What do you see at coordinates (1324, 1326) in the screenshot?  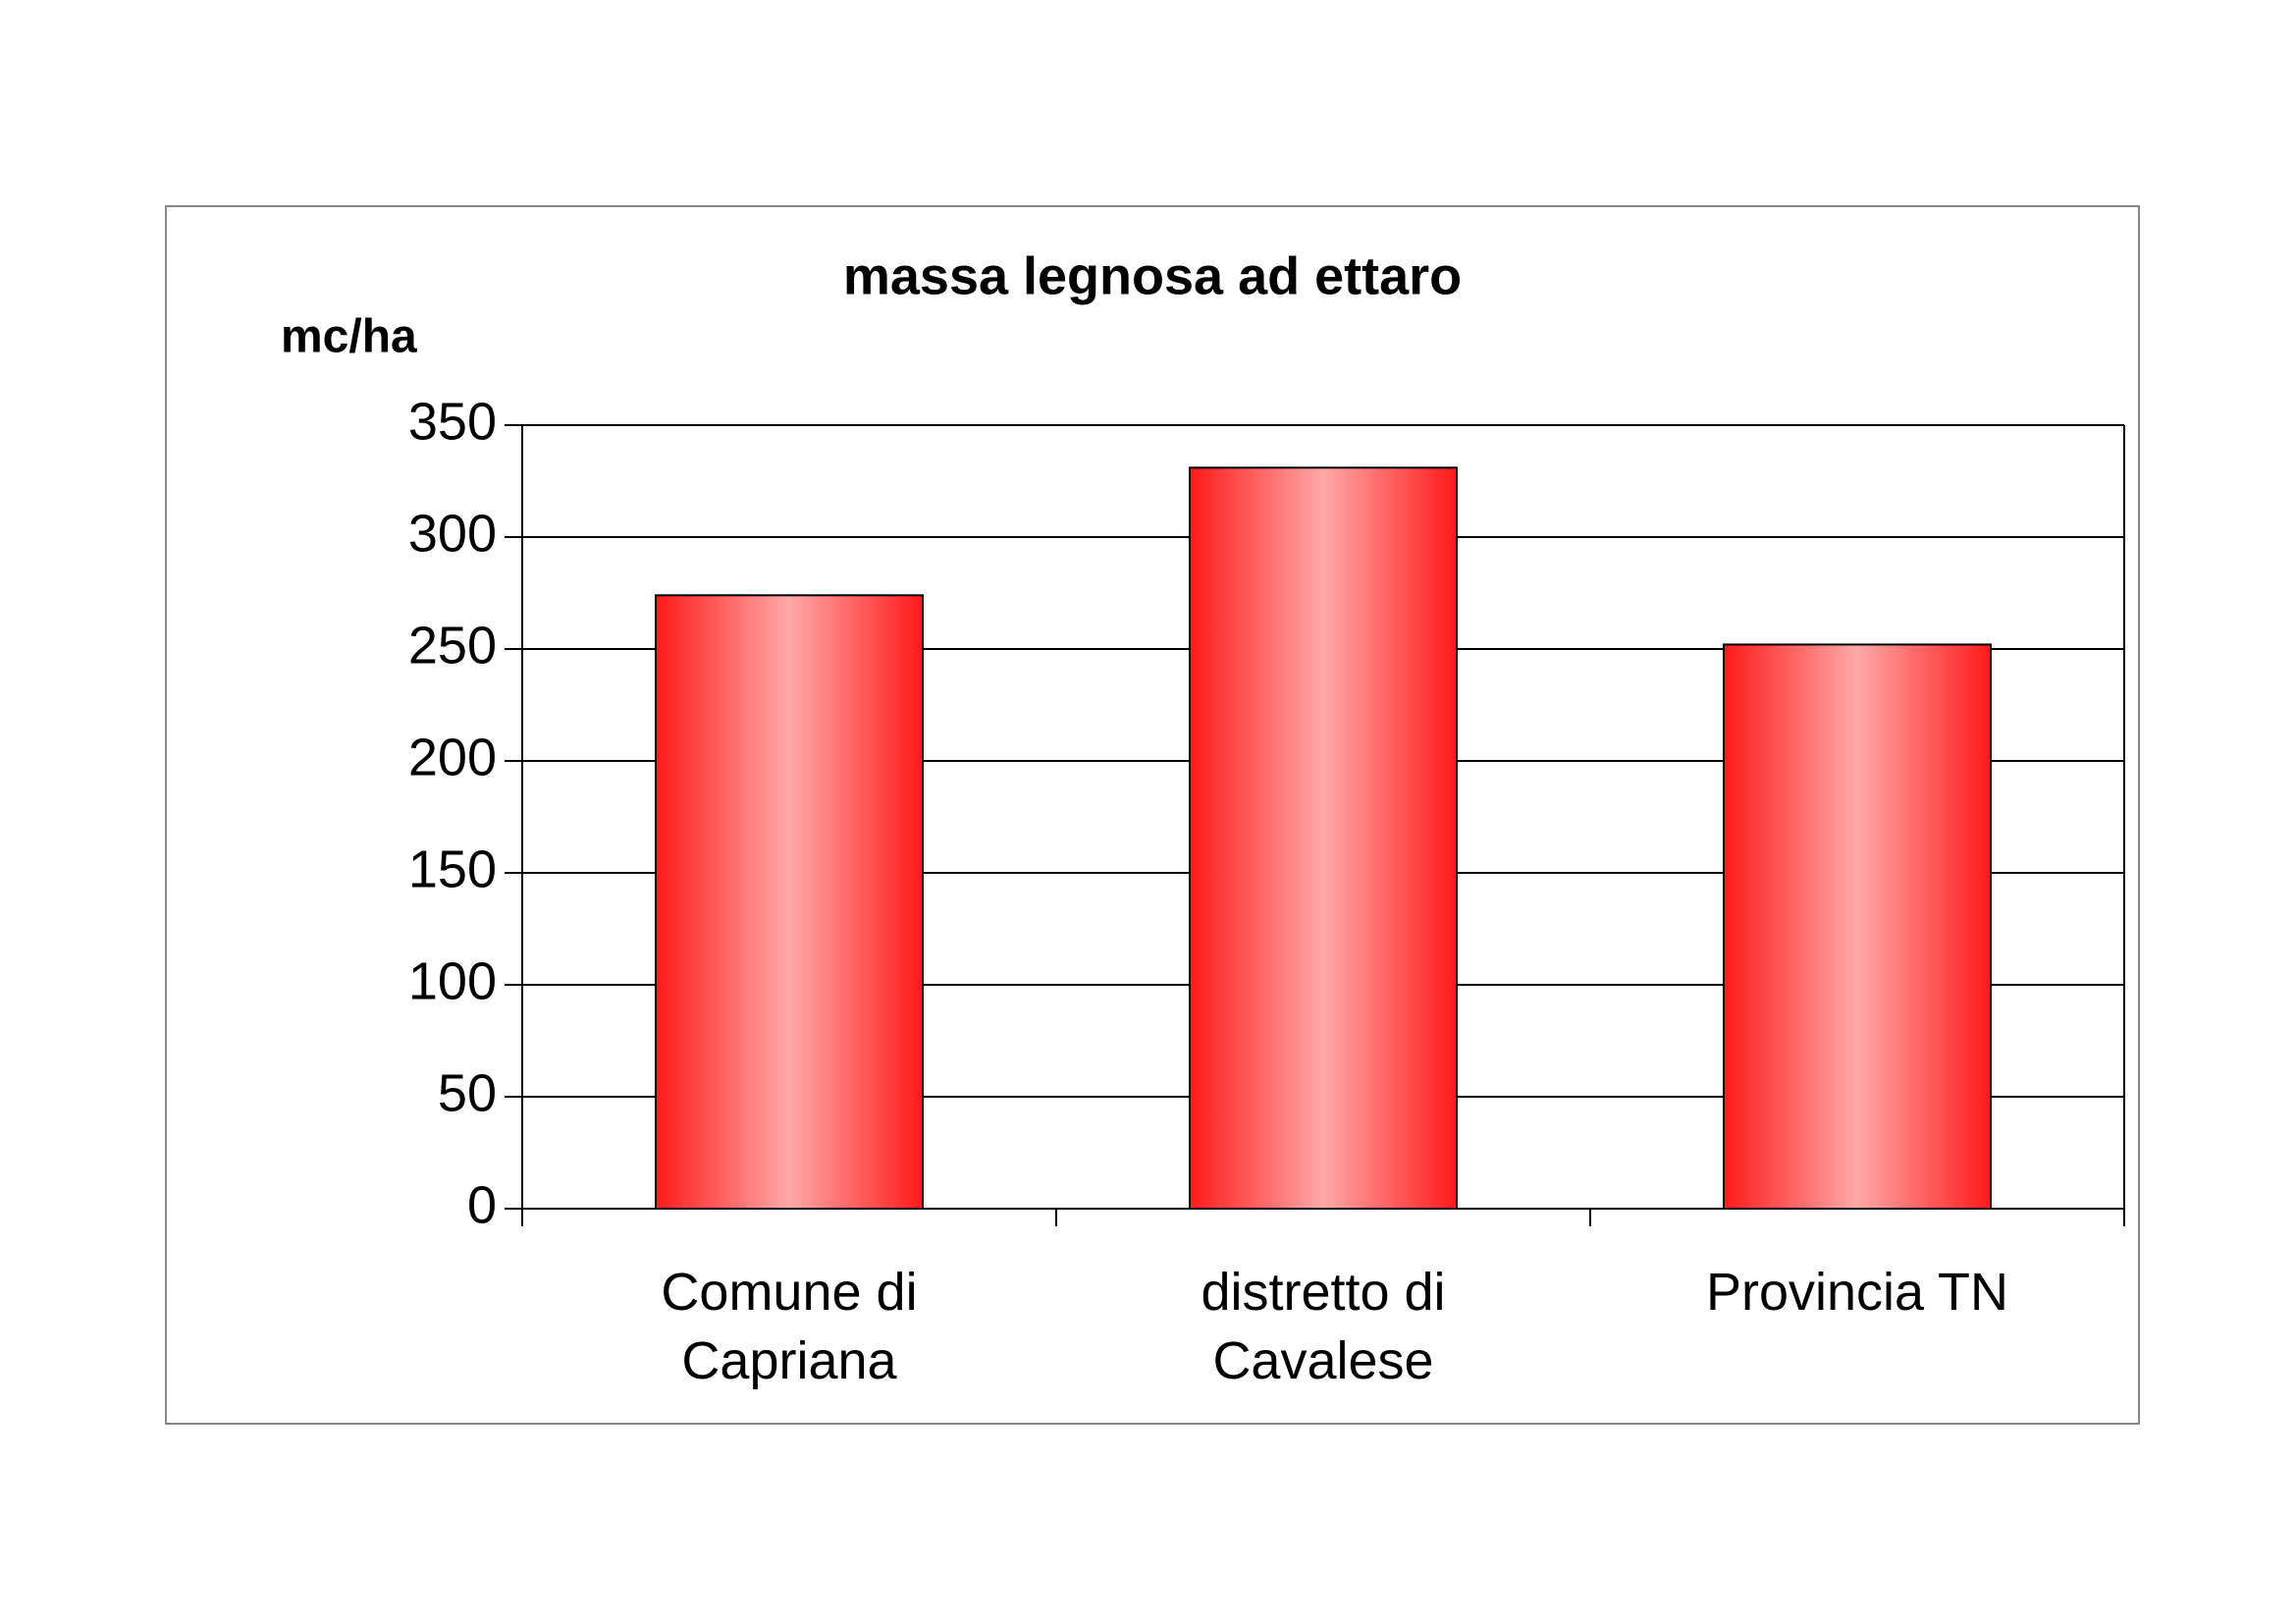 I see `x-tick-label: distretto di Cavalese` at bounding box center [1324, 1326].